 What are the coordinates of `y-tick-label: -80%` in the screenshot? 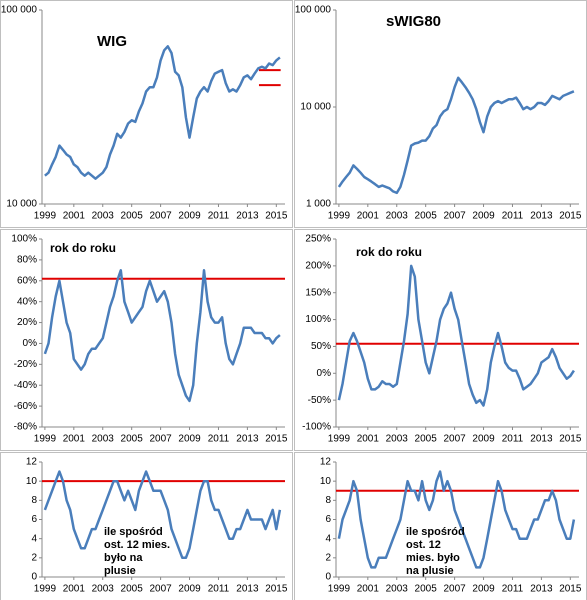 It's located at (25, 427).